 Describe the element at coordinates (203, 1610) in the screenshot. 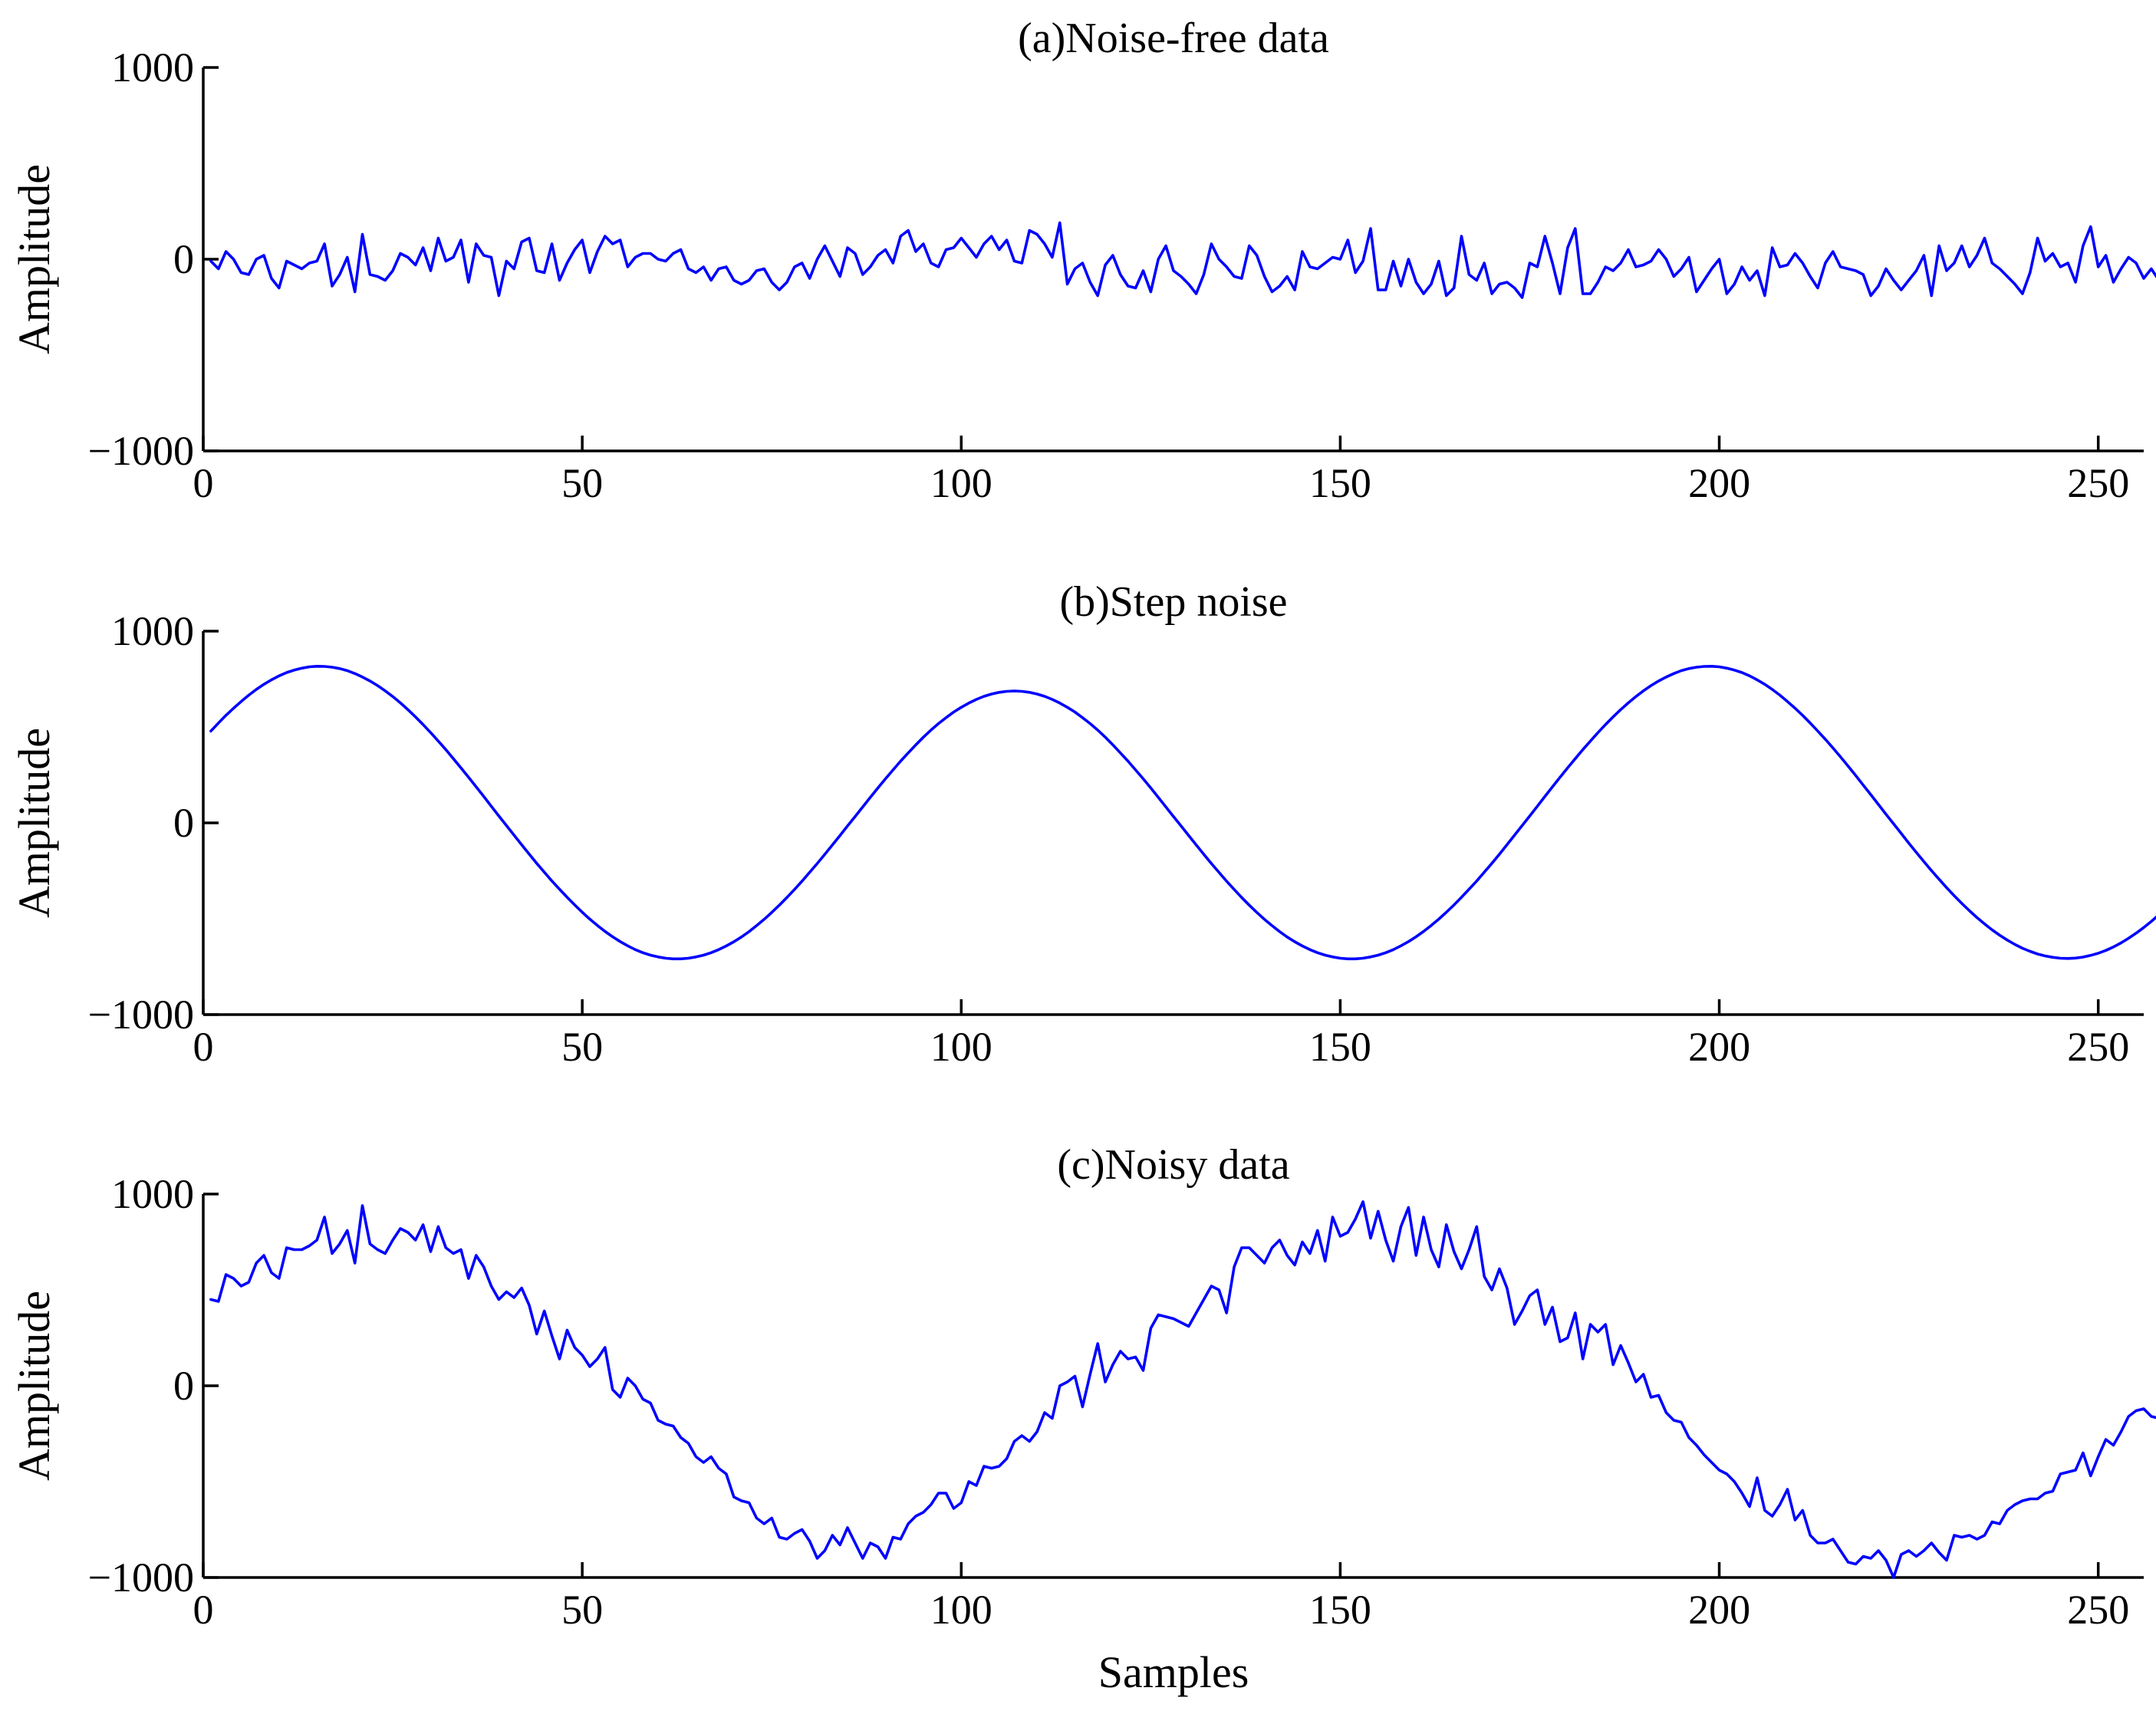

I see `panel-c-x-tick-label: 0` at that location.